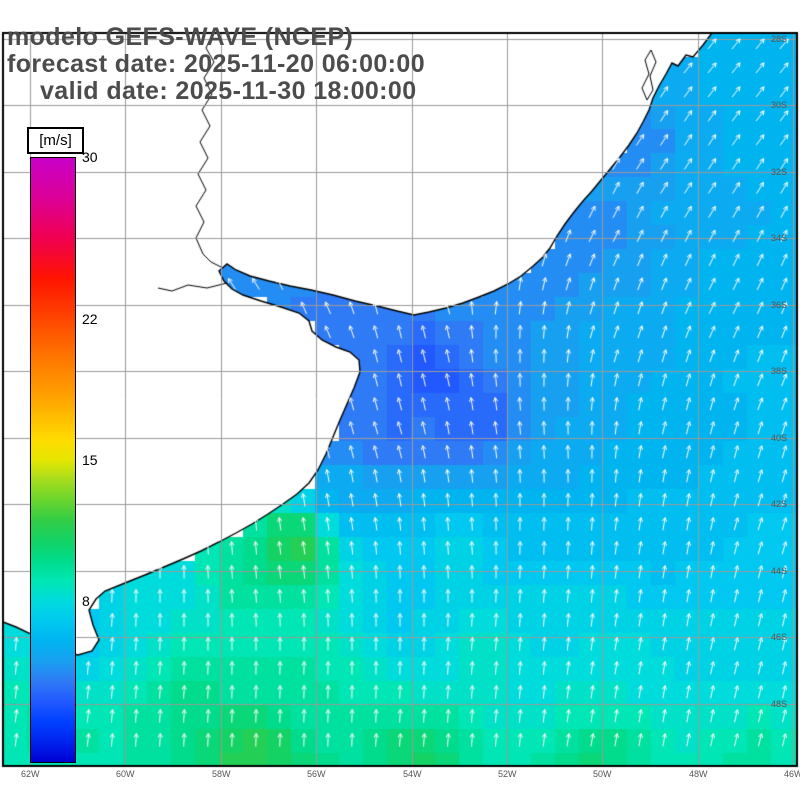  What do you see at coordinates (698, 774) in the screenshot?
I see `lon-axis-label: 48W` at bounding box center [698, 774].